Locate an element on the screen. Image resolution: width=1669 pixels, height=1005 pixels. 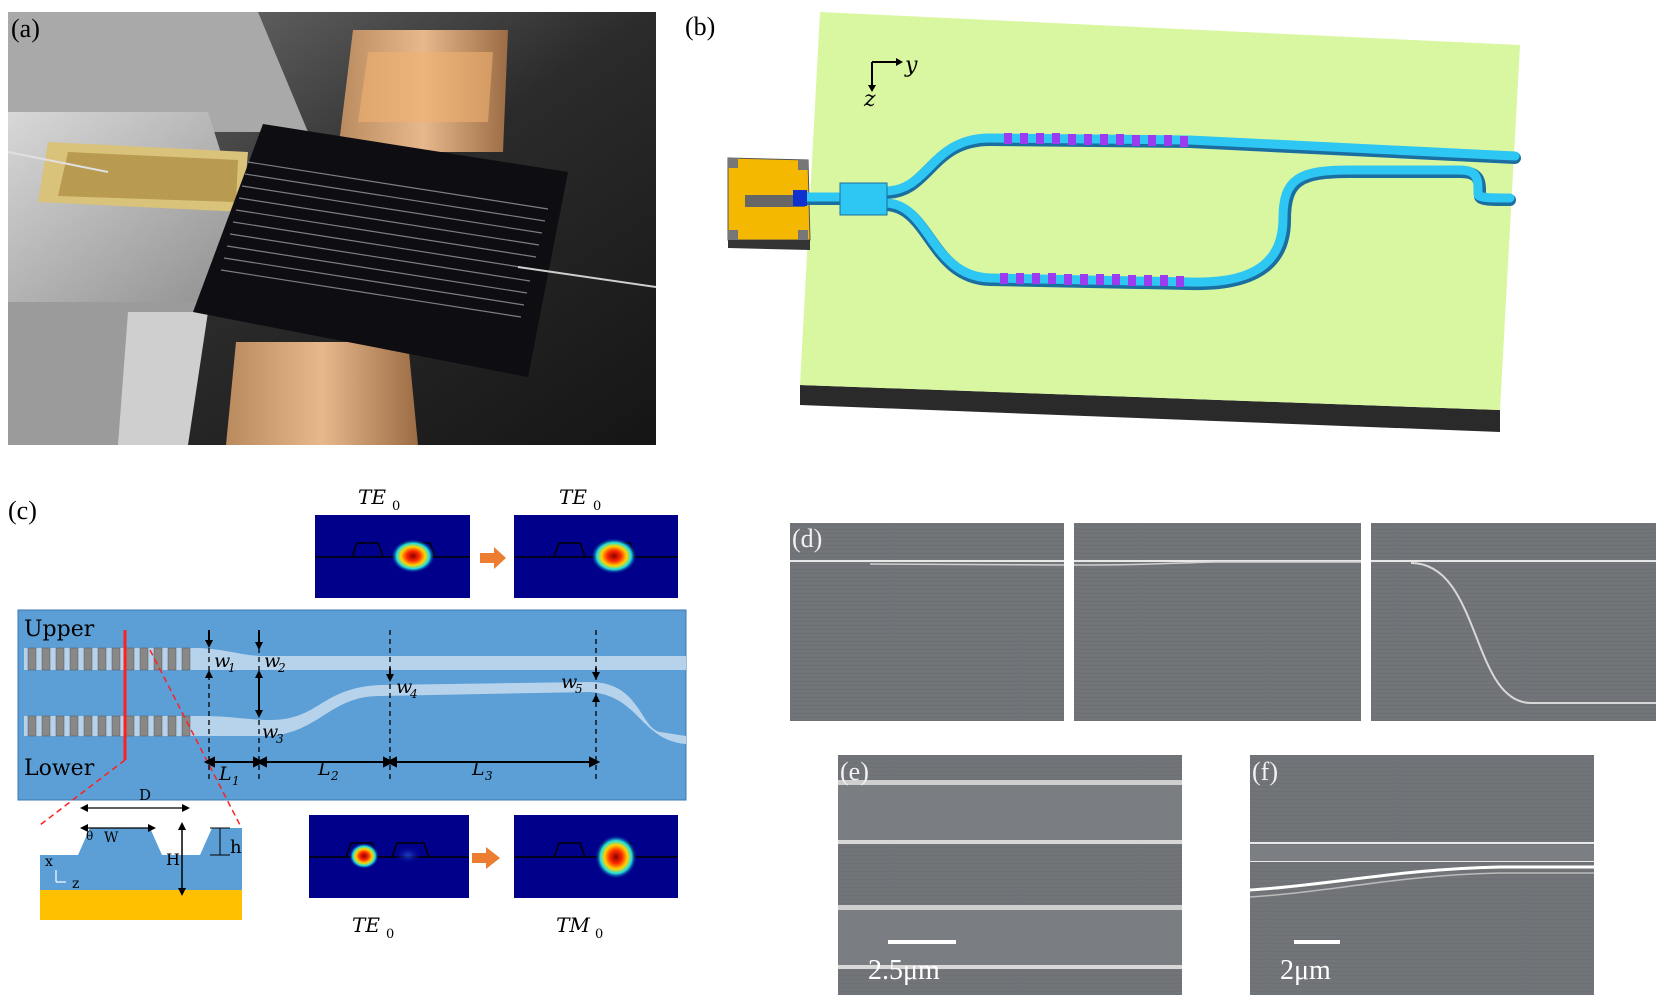
panel-c-label: (c) is located at coordinates (22, 510).